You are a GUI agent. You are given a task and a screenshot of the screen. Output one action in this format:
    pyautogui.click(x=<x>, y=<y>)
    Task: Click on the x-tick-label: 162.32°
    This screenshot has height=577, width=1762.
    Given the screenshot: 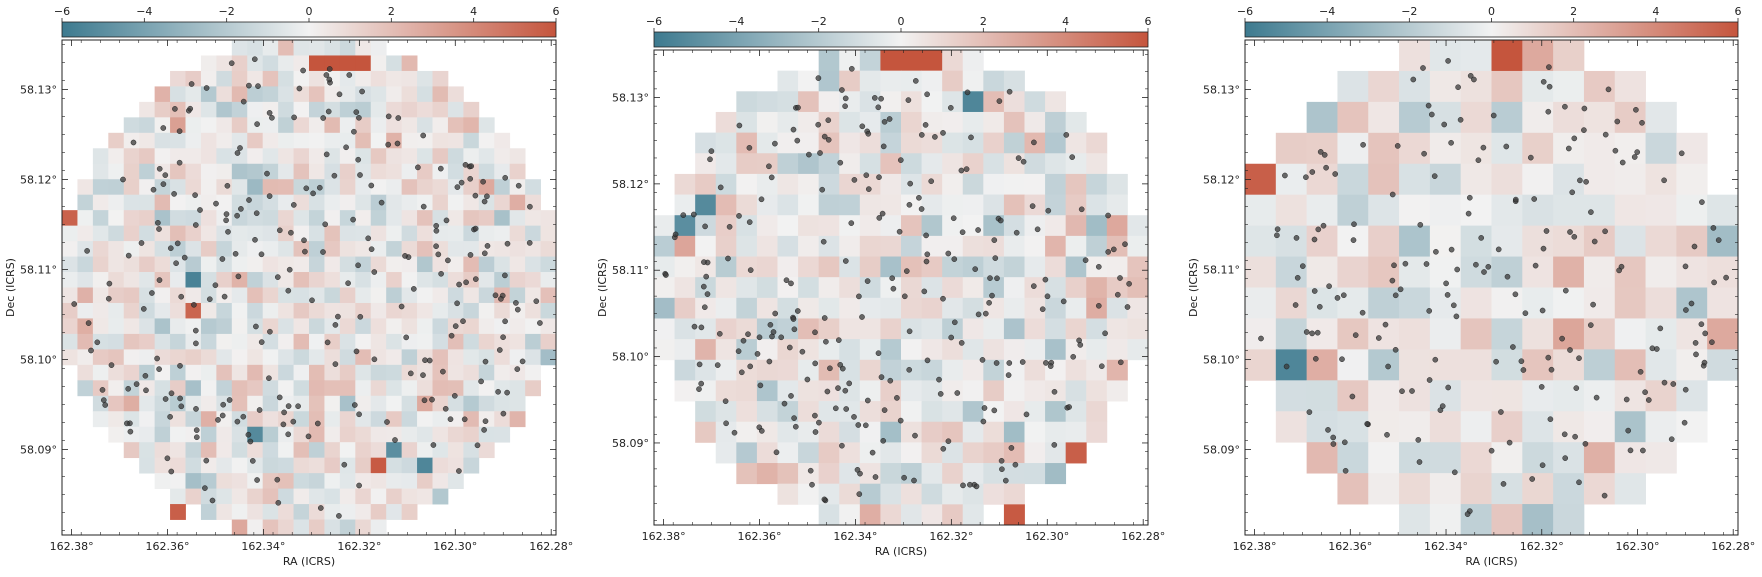 What is the action you would take?
    pyautogui.click(x=951, y=536)
    